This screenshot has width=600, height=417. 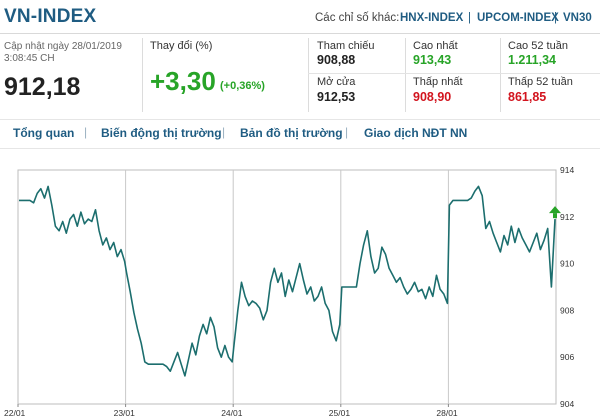 What do you see at coordinates (540, 82) in the screenshot?
I see `low52-label: Thấp 52 tuần` at bounding box center [540, 82].